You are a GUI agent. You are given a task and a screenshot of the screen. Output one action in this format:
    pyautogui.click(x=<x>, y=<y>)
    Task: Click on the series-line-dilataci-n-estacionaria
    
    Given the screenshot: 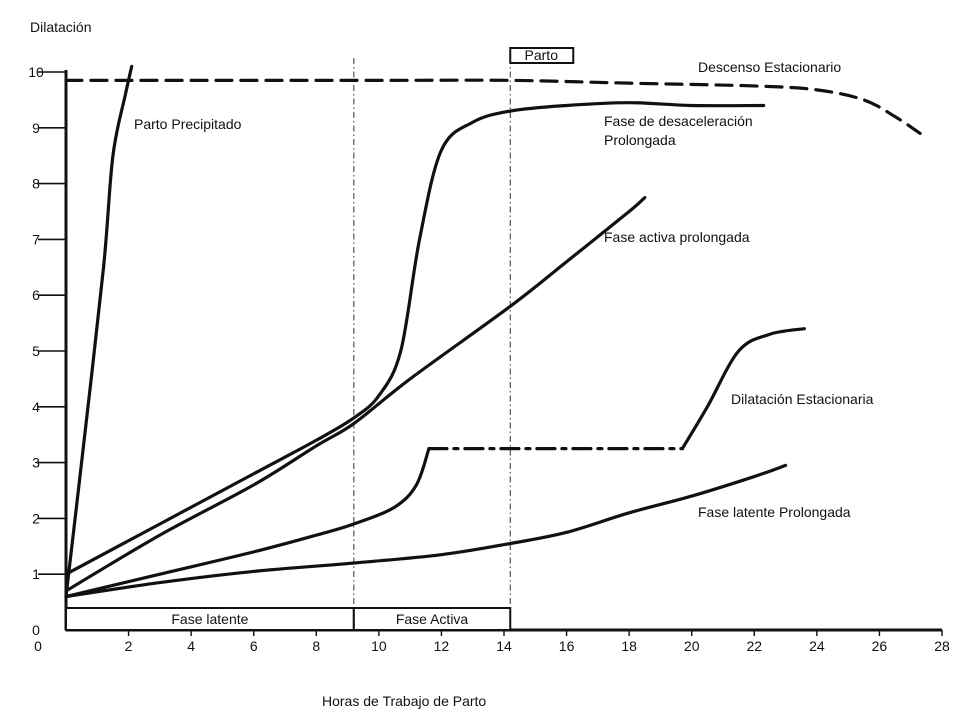 What is the action you would take?
    pyautogui.click(x=247, y=523)
    